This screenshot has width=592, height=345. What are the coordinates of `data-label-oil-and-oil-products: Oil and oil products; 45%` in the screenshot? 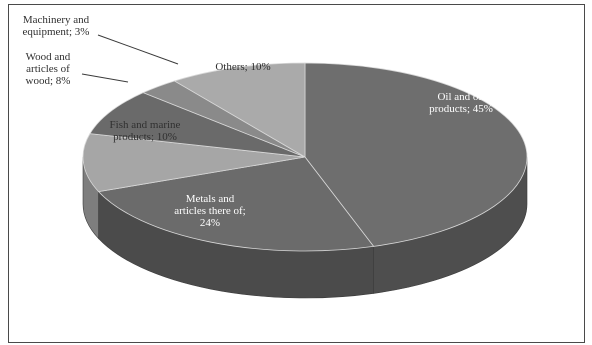 It's located at (461, 103).